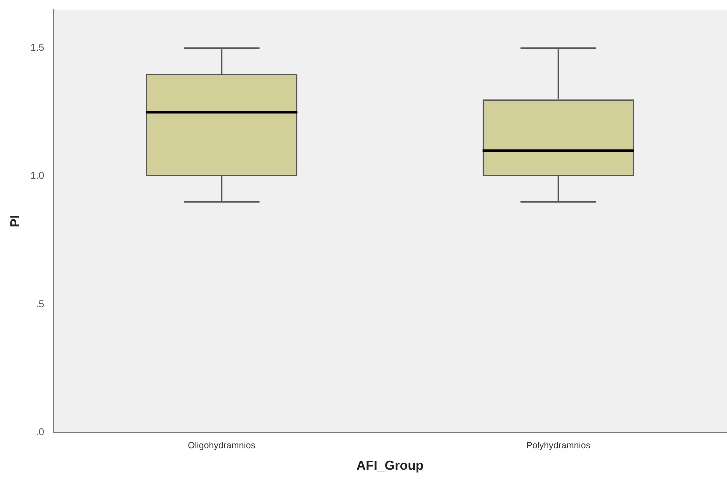  I want to click on y-axis-title: PI, so click(14, 221).